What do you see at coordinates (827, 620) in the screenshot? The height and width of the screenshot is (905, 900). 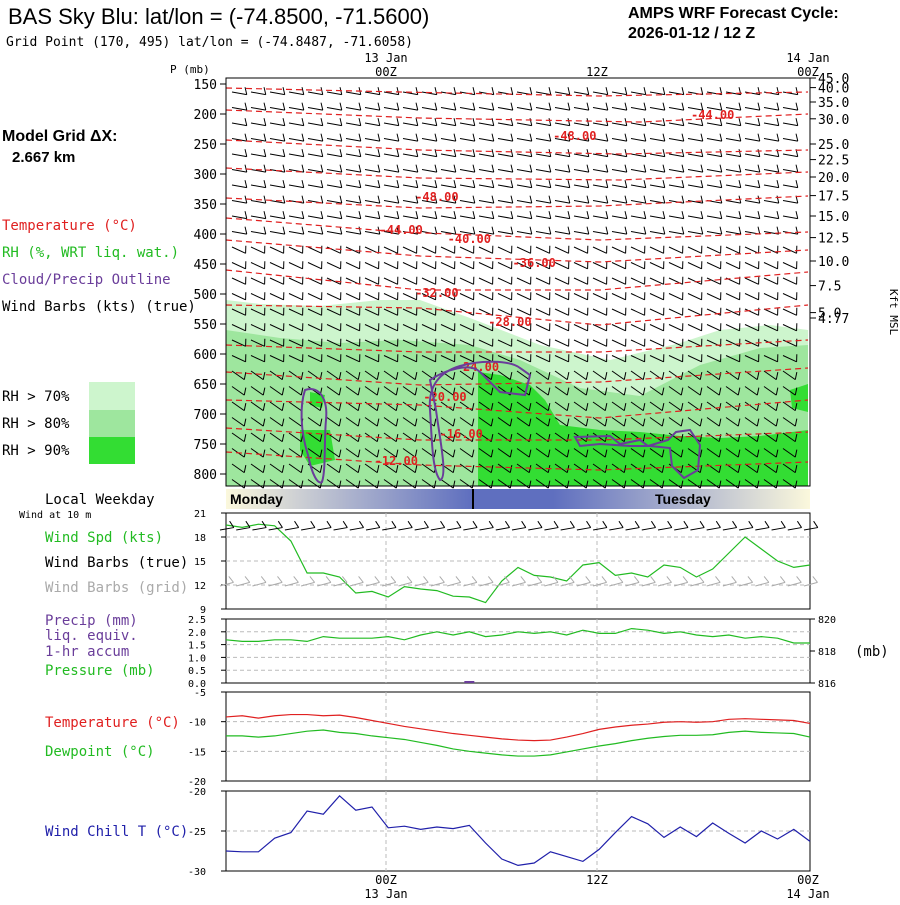 I see `pressure-right-tick-label: 820` at bounding box center [827, 620].